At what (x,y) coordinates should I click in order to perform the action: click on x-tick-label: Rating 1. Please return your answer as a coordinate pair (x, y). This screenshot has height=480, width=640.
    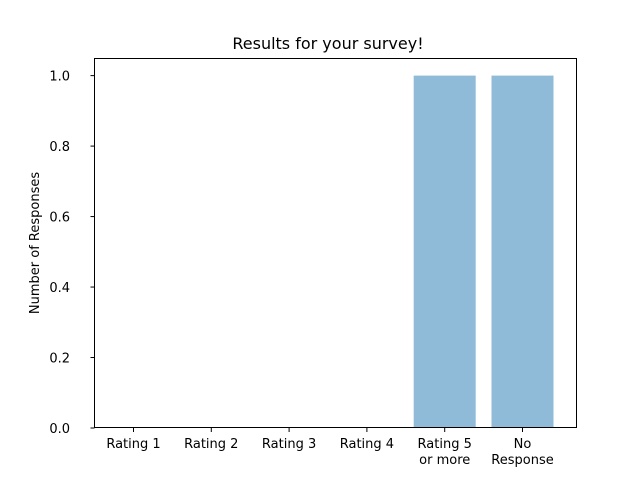
    Looking at the image, I should click on (133, 444).